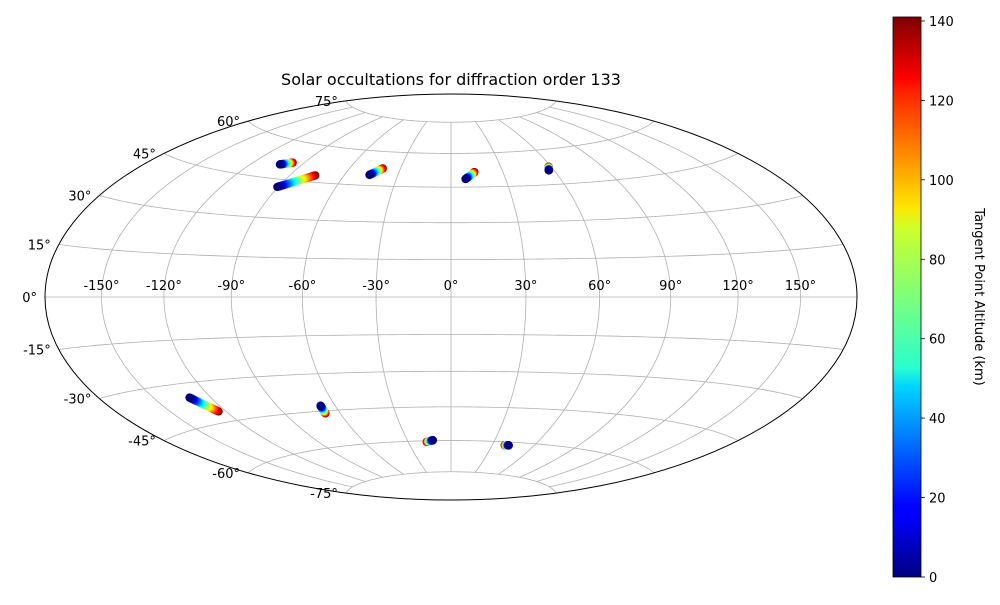 This screenshot has width=1000, height=605. I want to click on lat-tick-label: -60°, so click(226, 474).